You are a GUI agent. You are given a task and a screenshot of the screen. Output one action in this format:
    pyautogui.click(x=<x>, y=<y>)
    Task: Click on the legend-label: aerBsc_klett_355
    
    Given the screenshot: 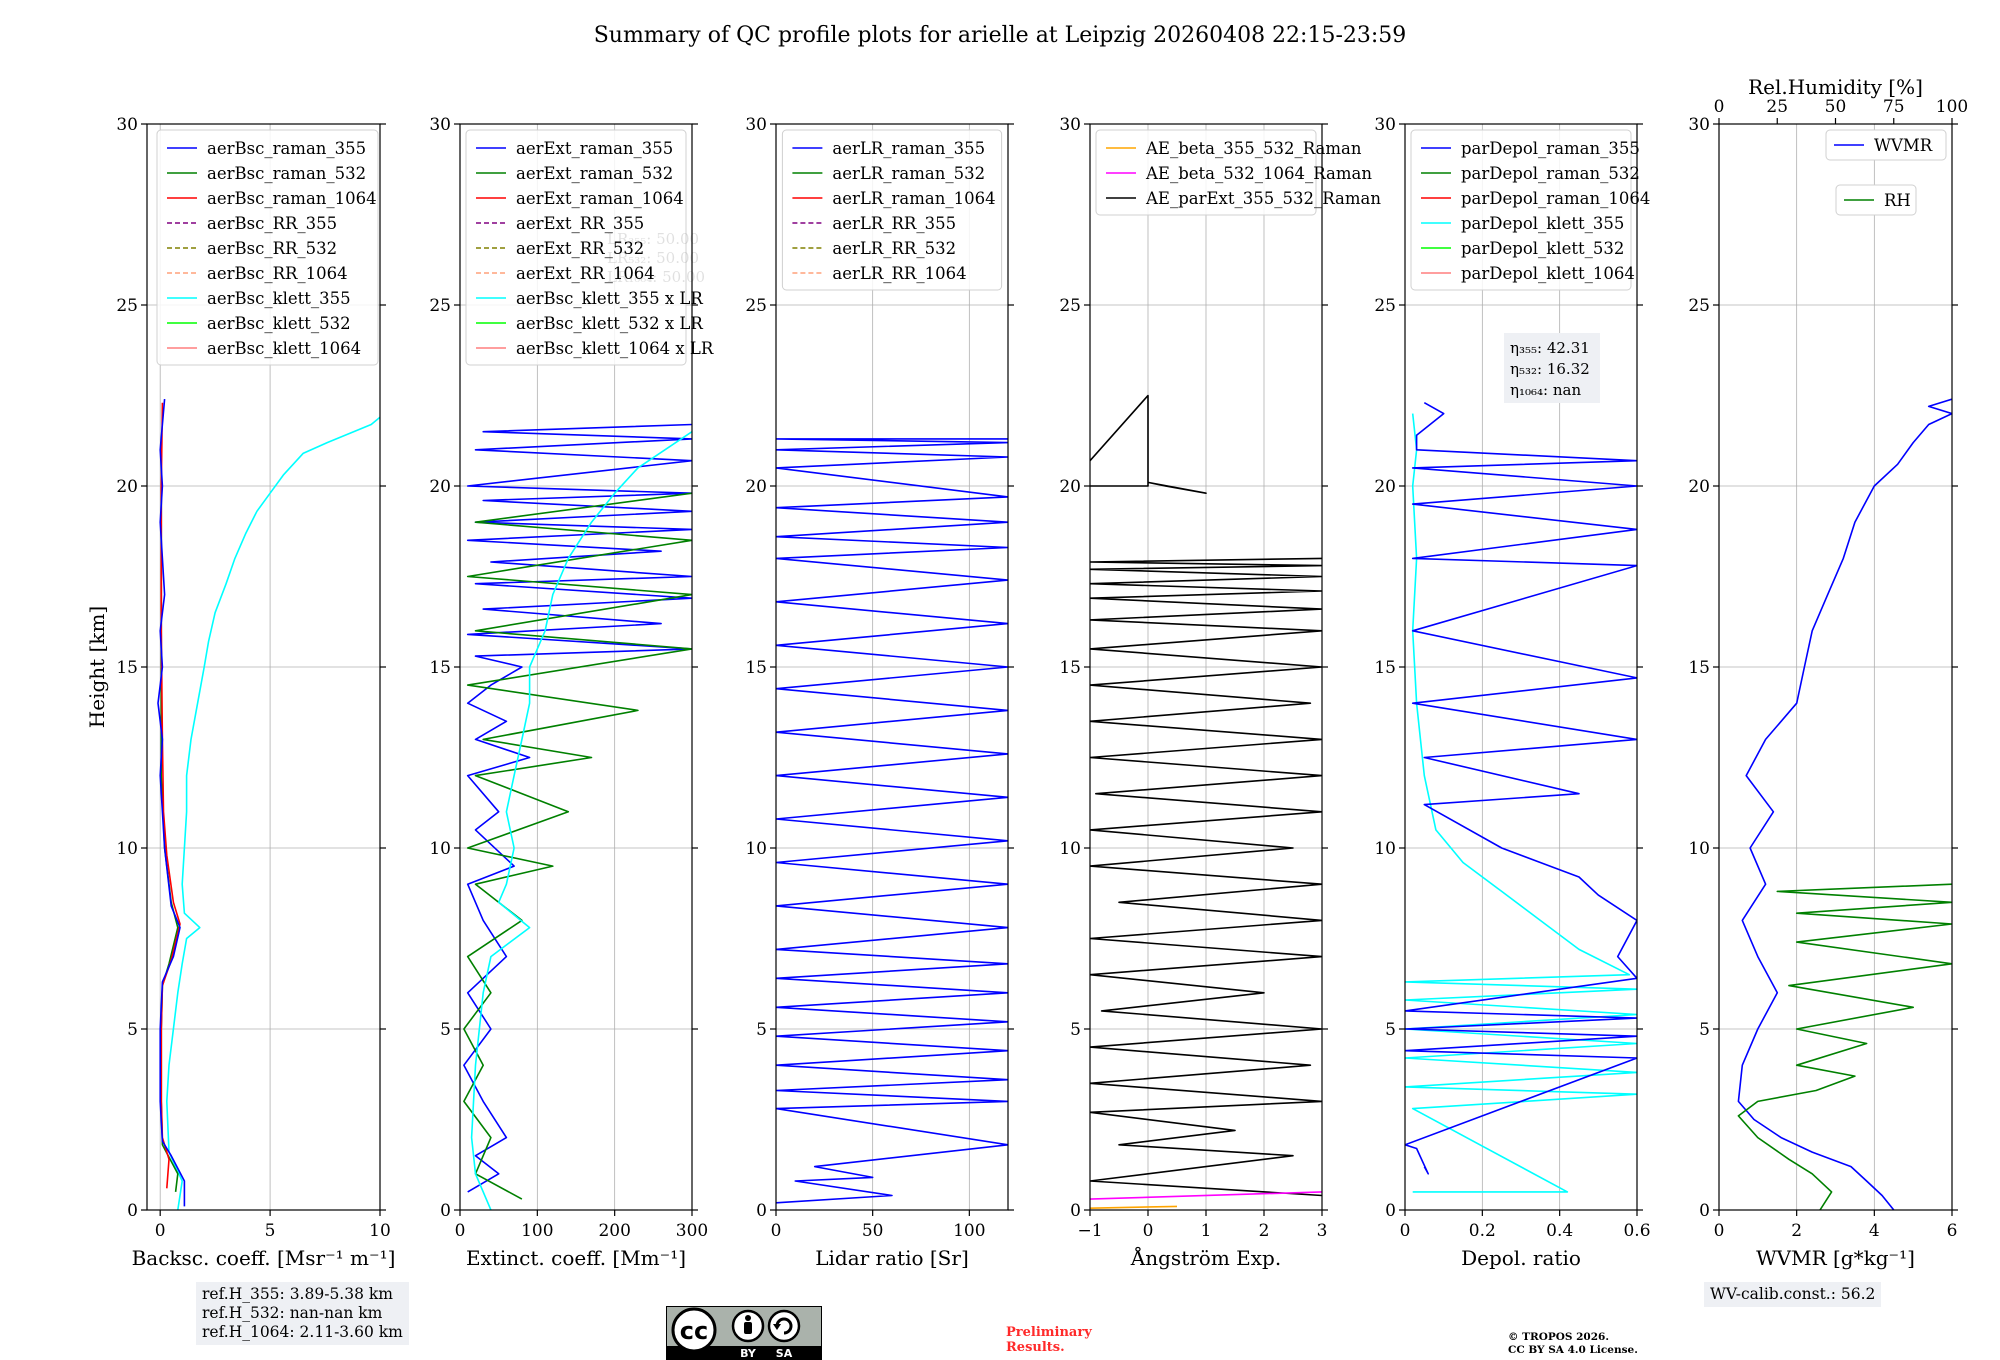 What is the action you would take?
    pyautogui.click(x=279, y=298)
    